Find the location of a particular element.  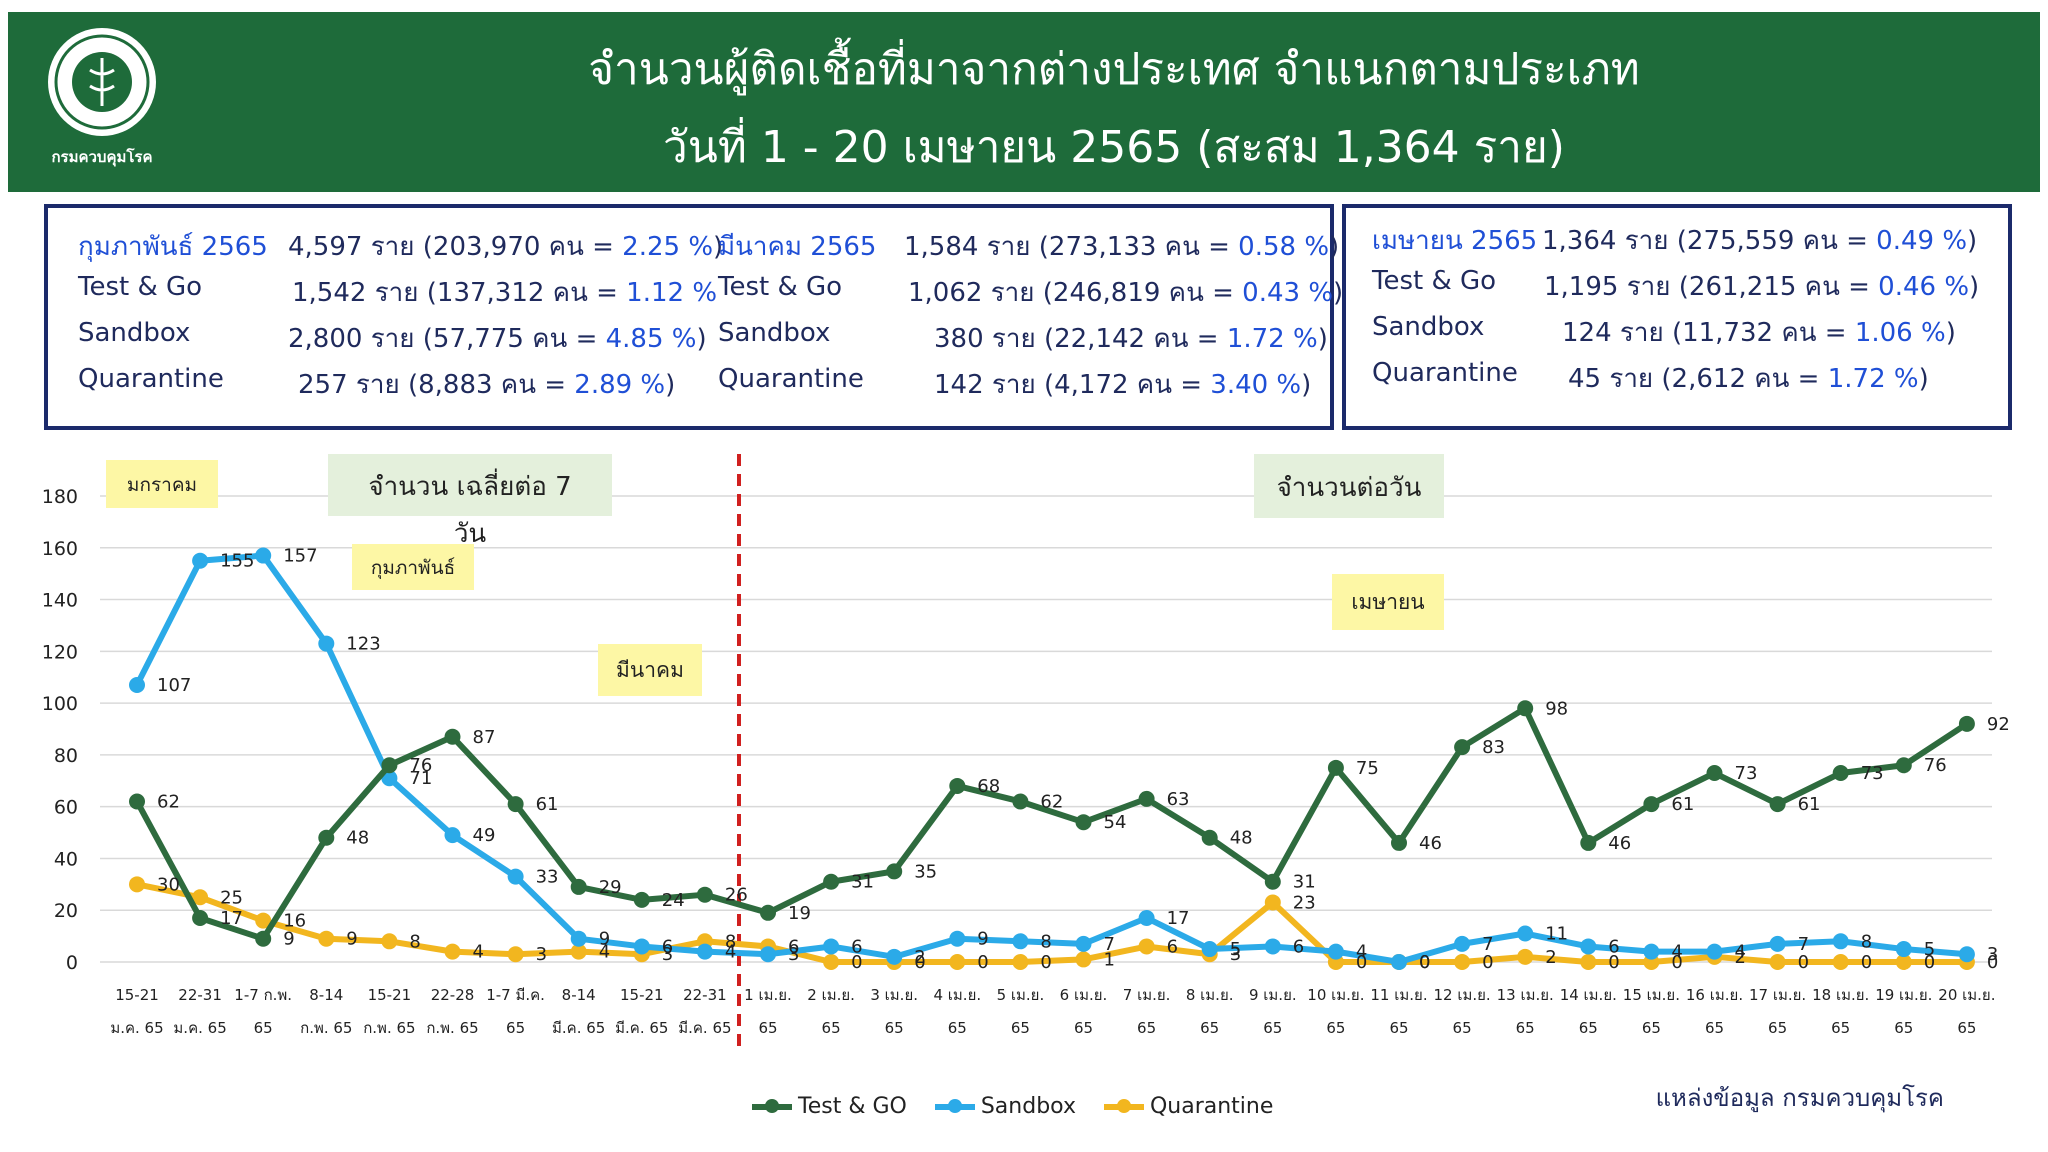

summary-mar-sandbox-label: Sandbox is located at coordinates (774, 333).